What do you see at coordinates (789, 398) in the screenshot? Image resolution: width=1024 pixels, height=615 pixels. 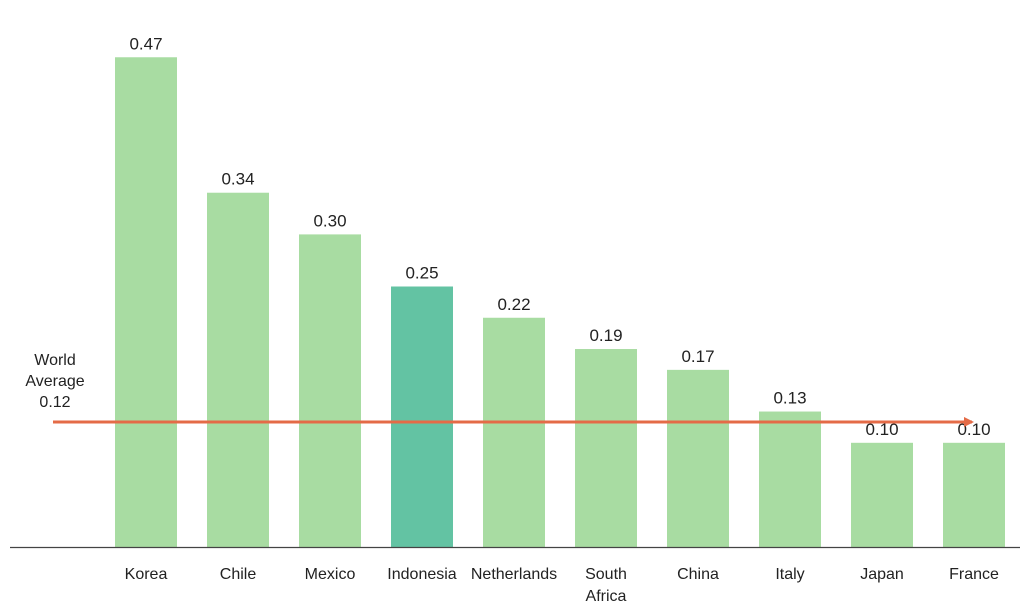 I see `value-label-italy: 0.13` at bounding box center [789, 398].